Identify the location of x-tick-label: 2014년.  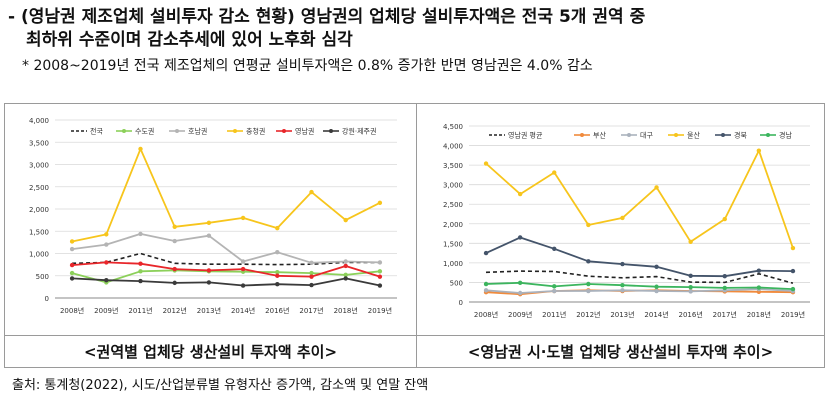
(243, 310).